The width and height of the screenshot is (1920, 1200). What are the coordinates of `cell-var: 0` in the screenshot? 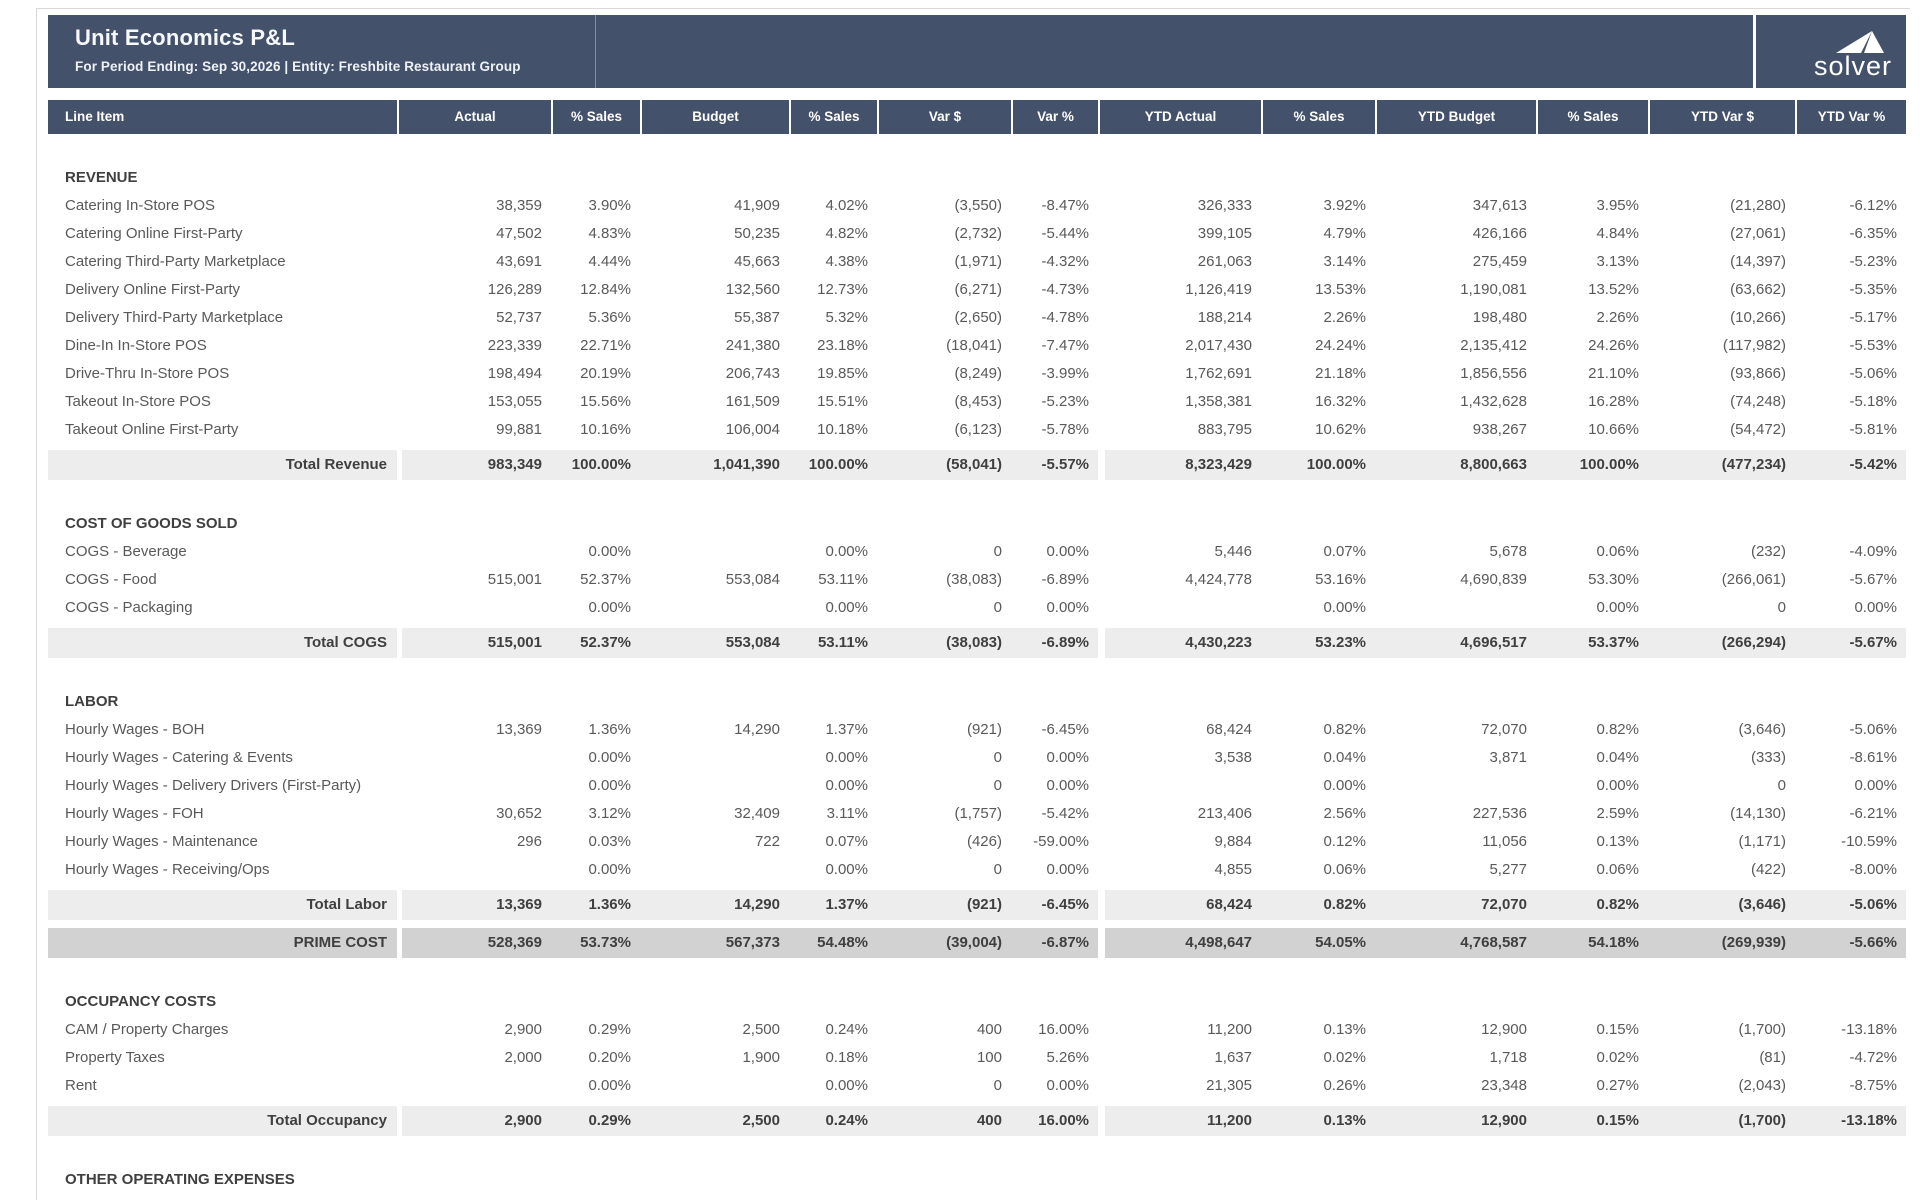 It's located at (997, 785).